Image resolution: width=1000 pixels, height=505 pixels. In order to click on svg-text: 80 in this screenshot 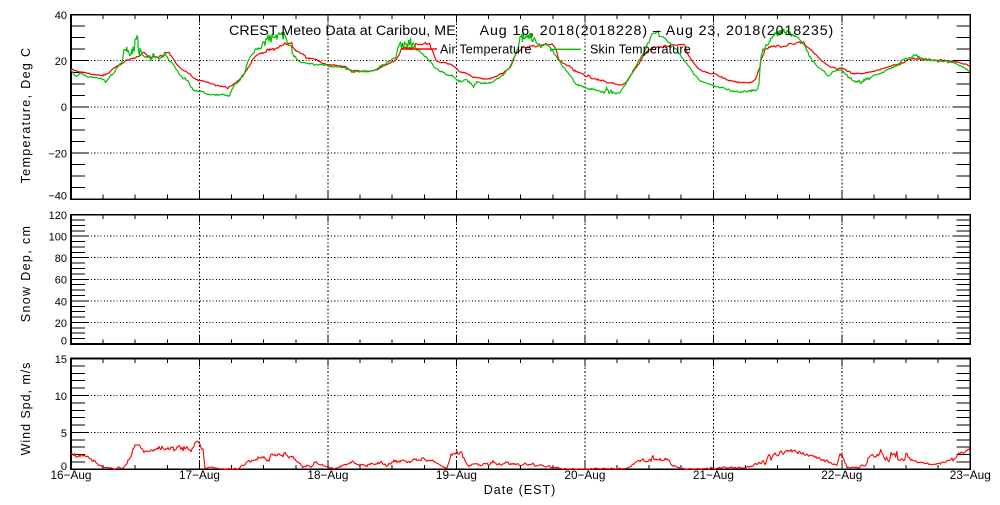, I will do `click(61, 259)`.